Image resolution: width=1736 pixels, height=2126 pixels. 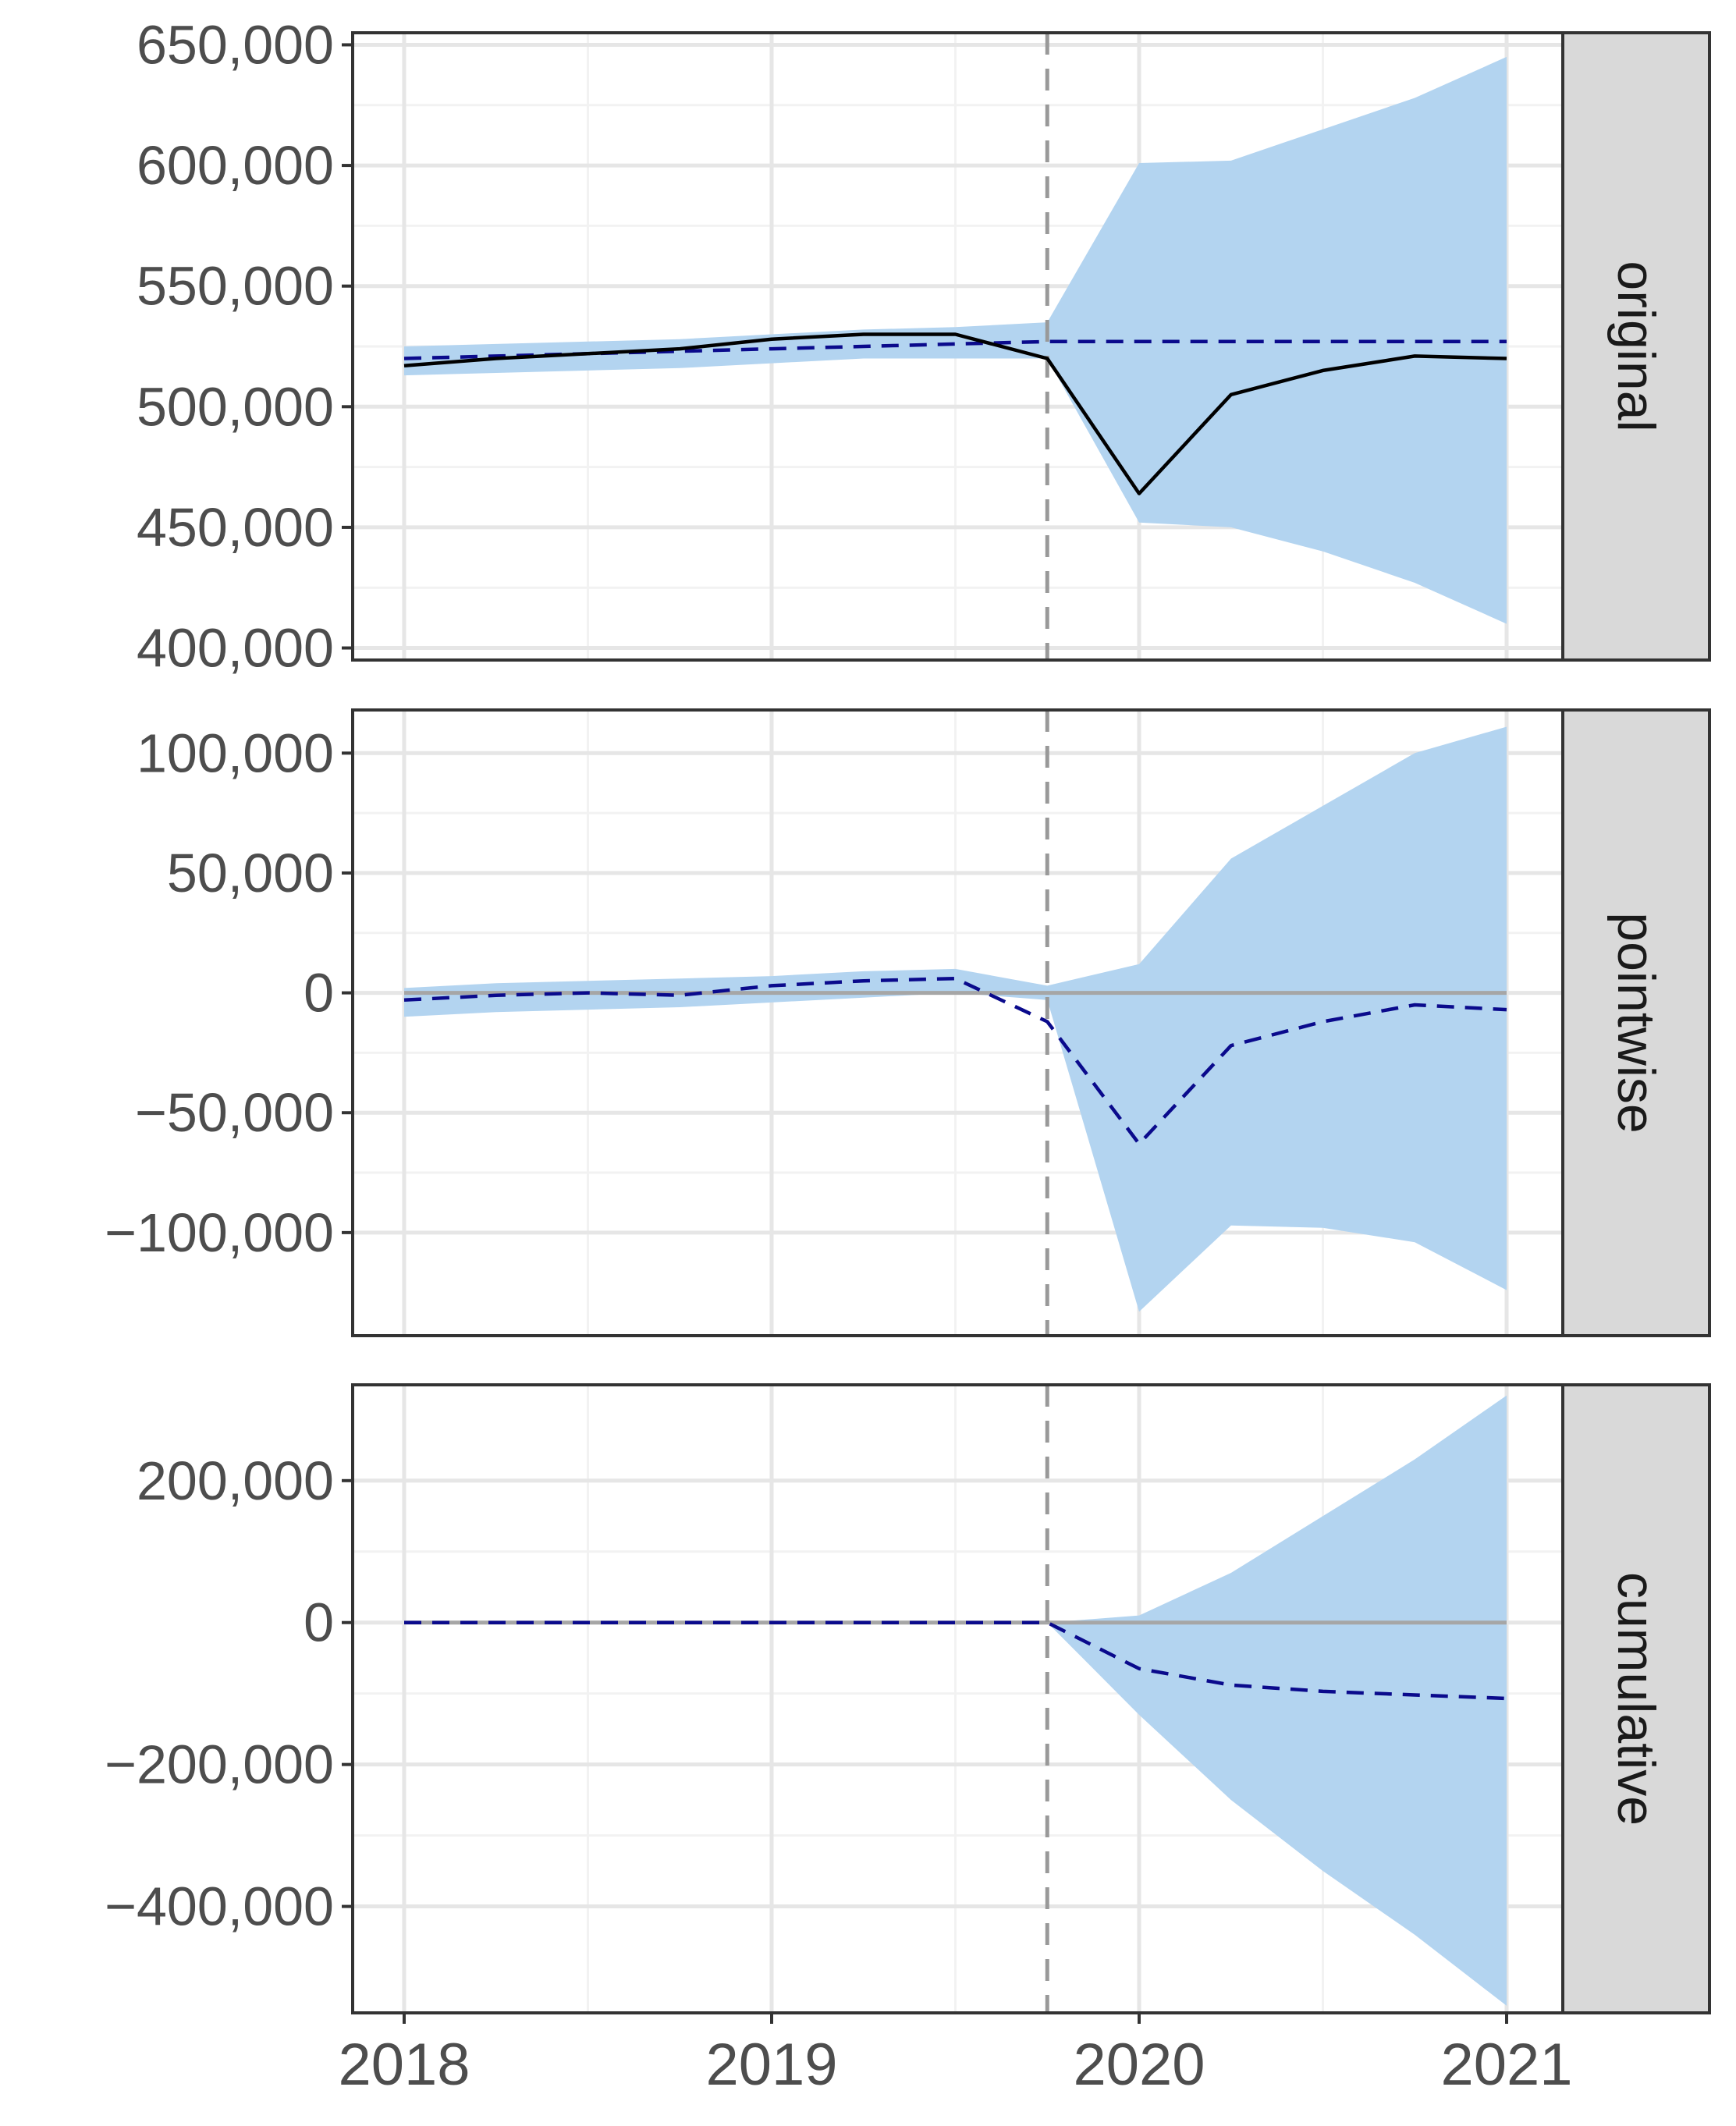 I want to click on y-tick-label: 50,000, so click(x=250, y=873).